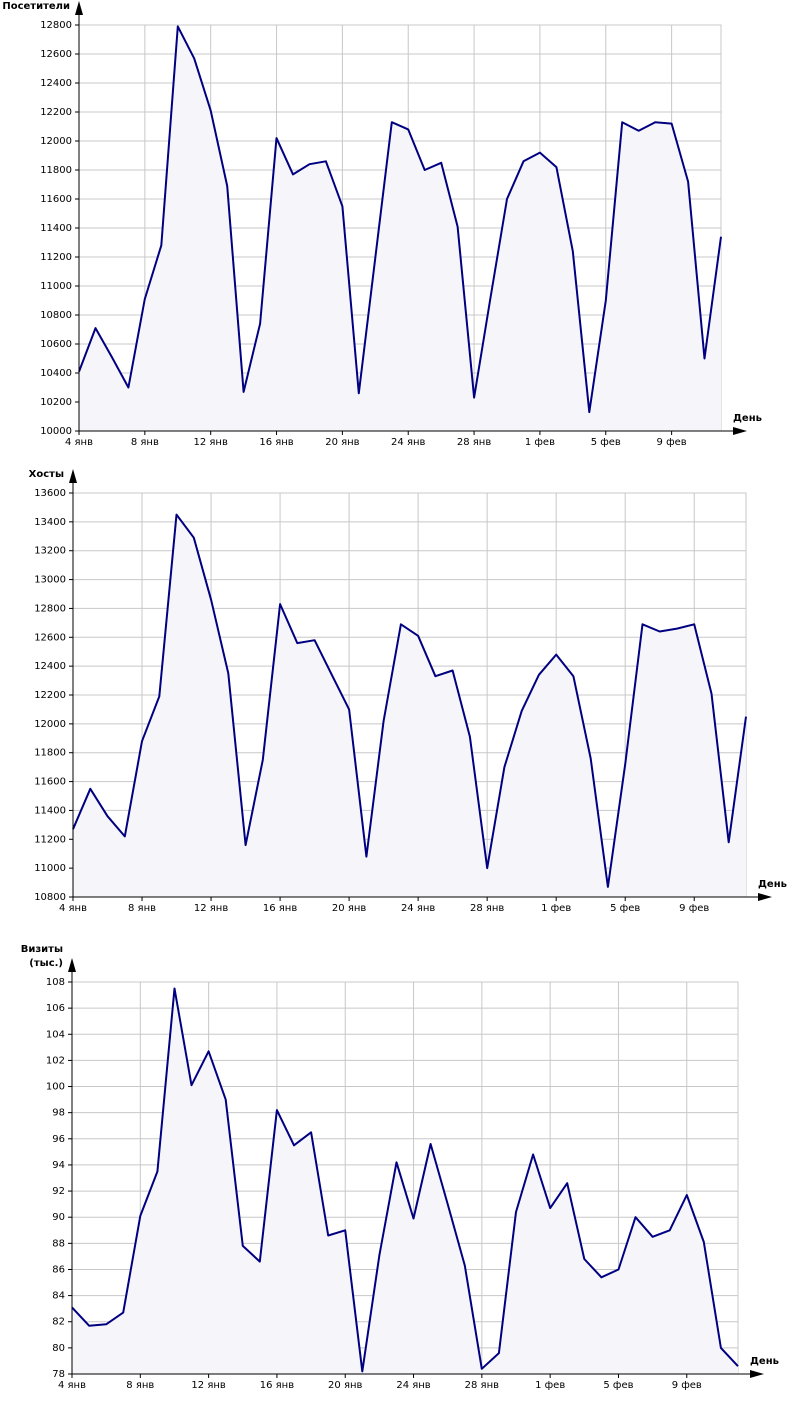 The height and width of the screenshot is (1410, 793). What do you see at coordinates (56, 402) in the screenshot?
I see `y-tick-label: 10200` at bounding box center [56, 402].